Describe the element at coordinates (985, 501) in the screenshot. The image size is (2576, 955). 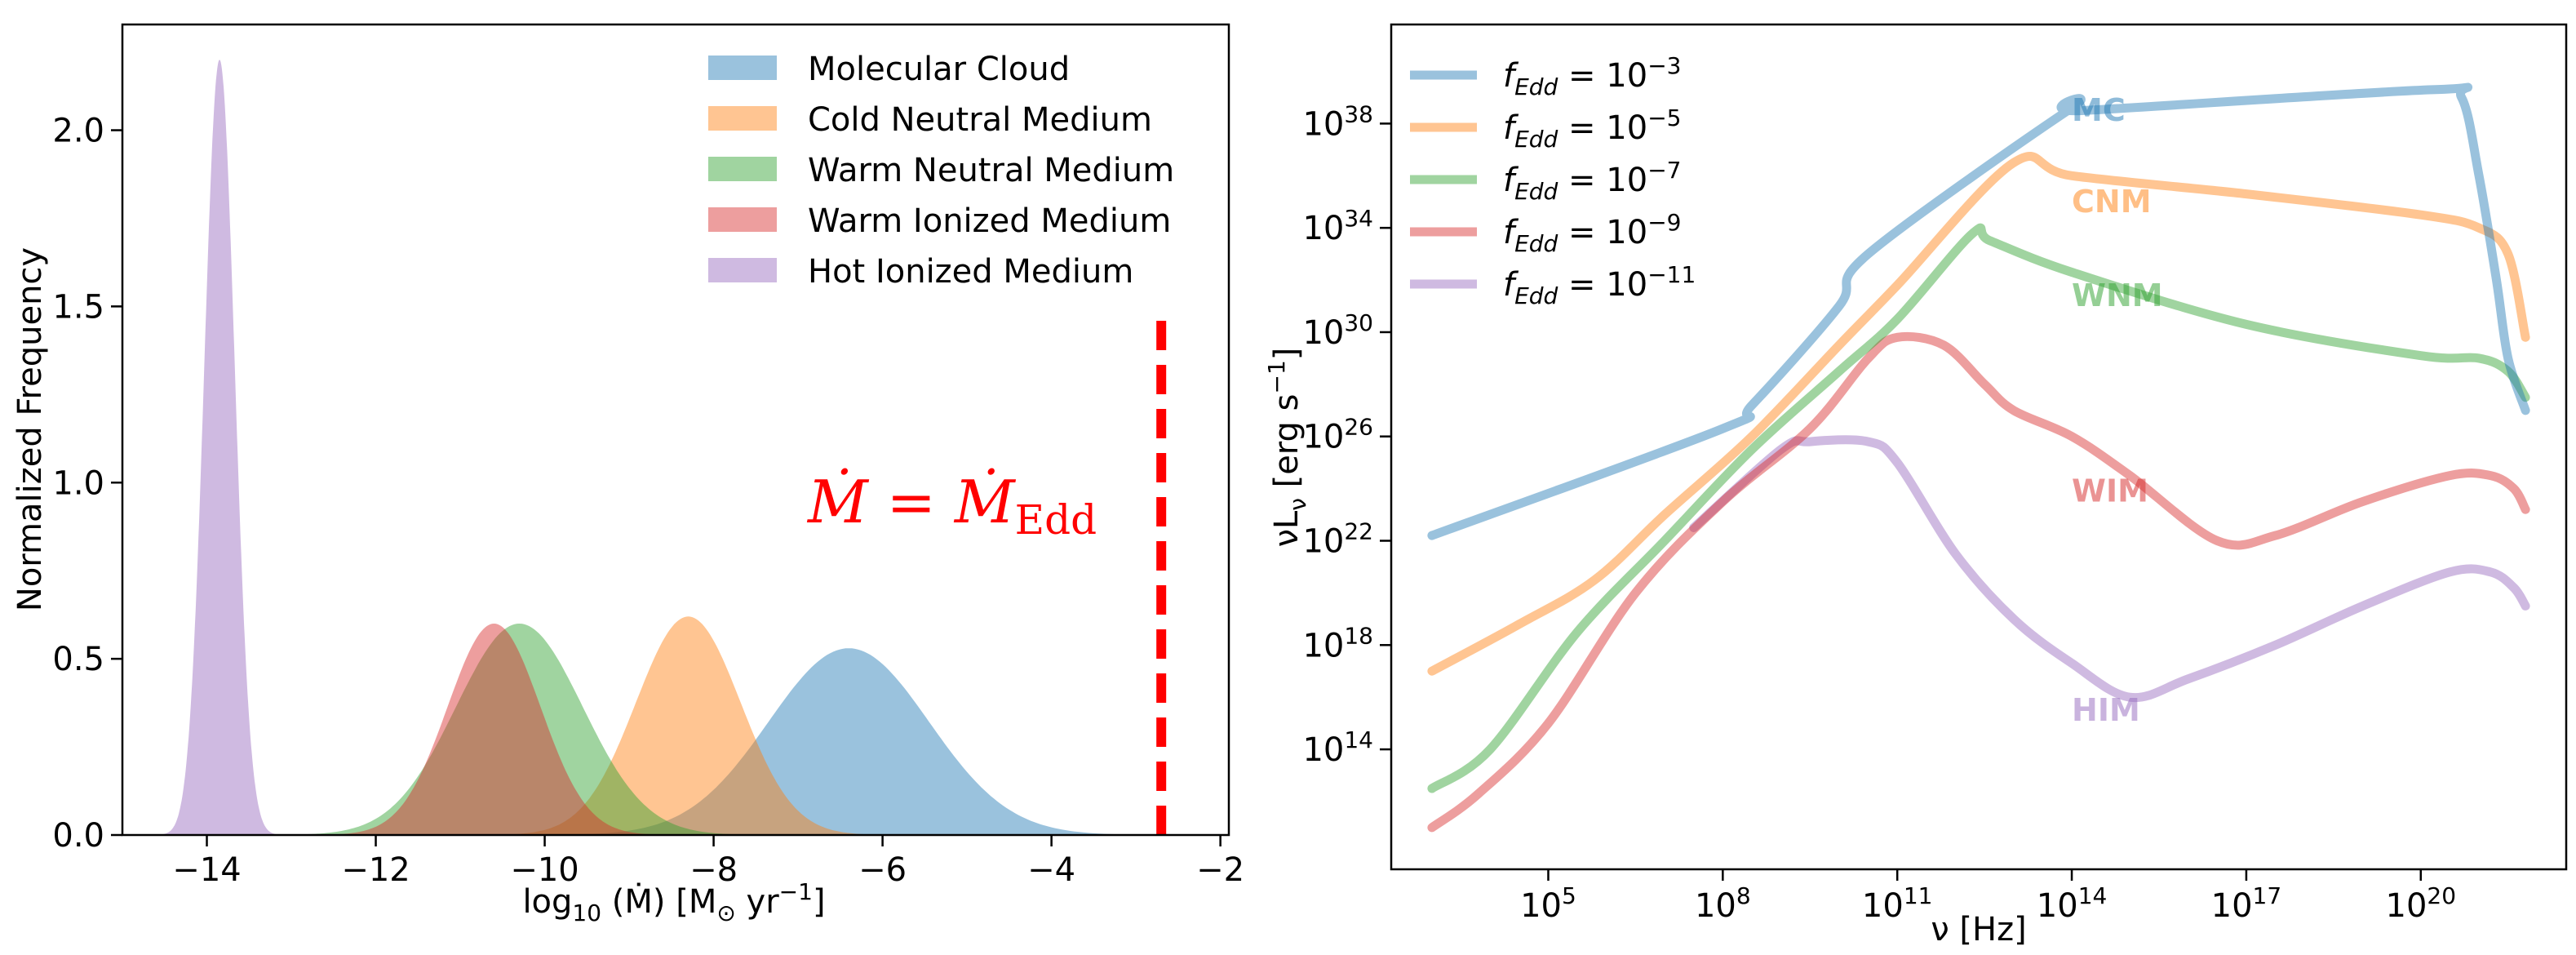
I see `annotation-rhs: Ṁ` at that location.